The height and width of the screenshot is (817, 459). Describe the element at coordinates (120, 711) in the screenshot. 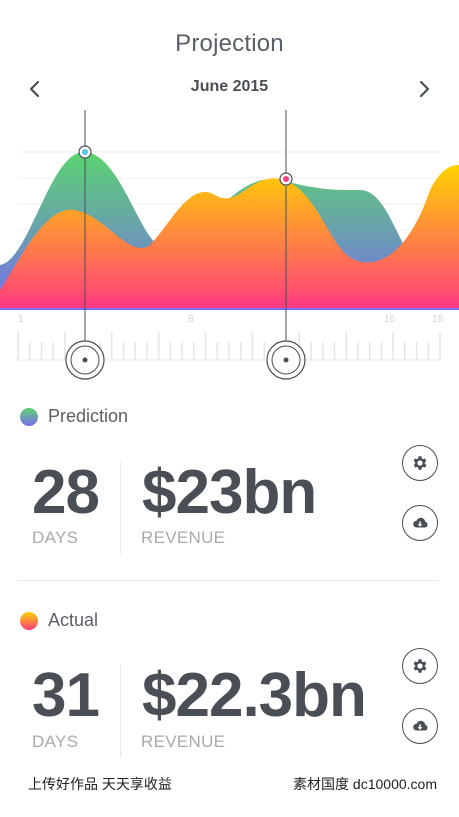

I see `actual-divider` at that location.